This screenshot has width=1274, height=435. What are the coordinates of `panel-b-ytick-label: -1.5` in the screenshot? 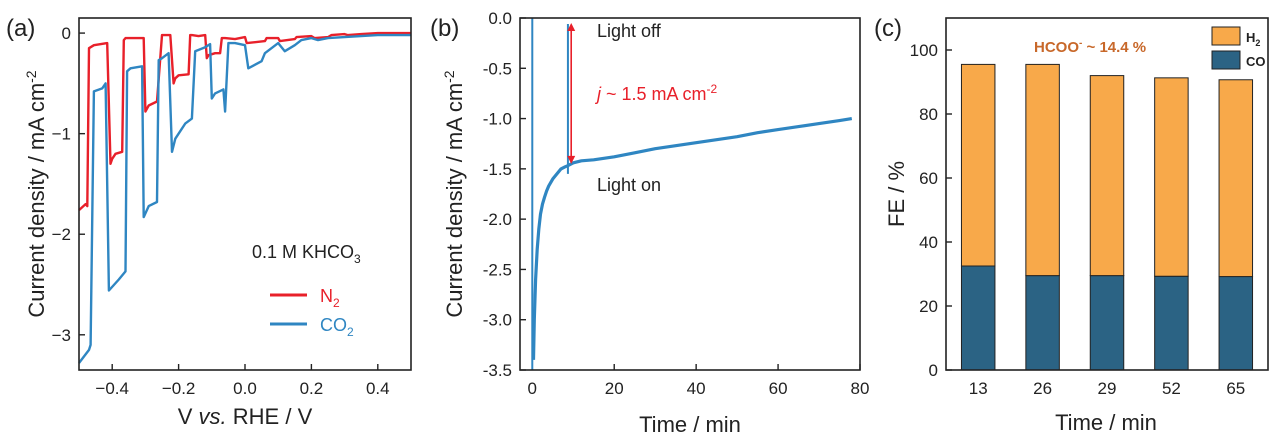 It's located at (497, 169).